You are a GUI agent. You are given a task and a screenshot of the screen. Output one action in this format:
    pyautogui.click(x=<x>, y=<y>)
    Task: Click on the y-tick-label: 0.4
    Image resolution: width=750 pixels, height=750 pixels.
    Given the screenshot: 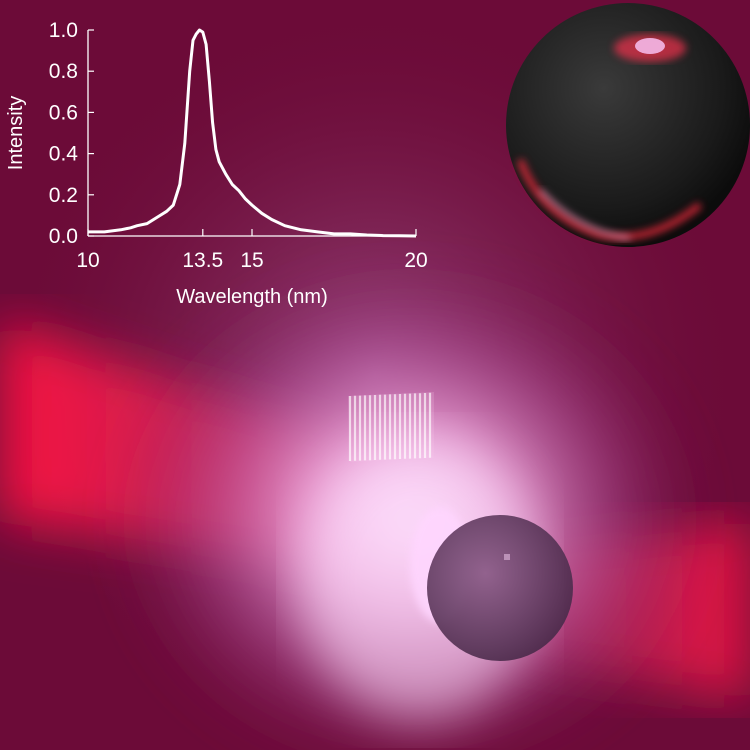 What is the action you would take?
    pyautogui.click(x=64, y=154)
    